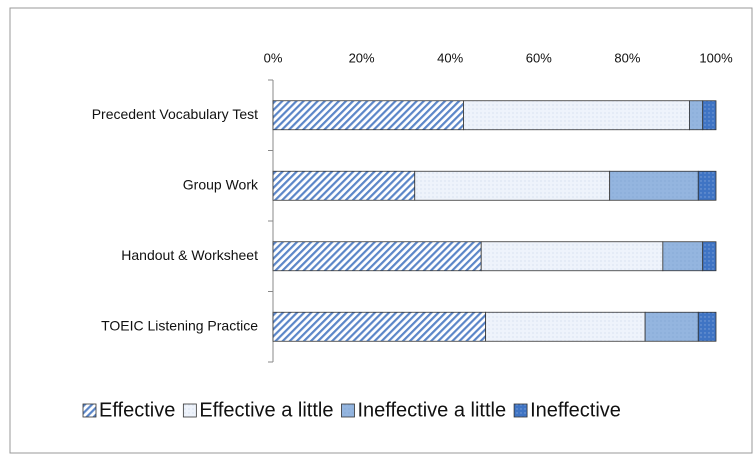 The width and height of the screenshot is (753, 454). What do you see at coordinates (137, 410) in the screenshot?
I see `legend-label: Effective` at bounding box center [137, 410].